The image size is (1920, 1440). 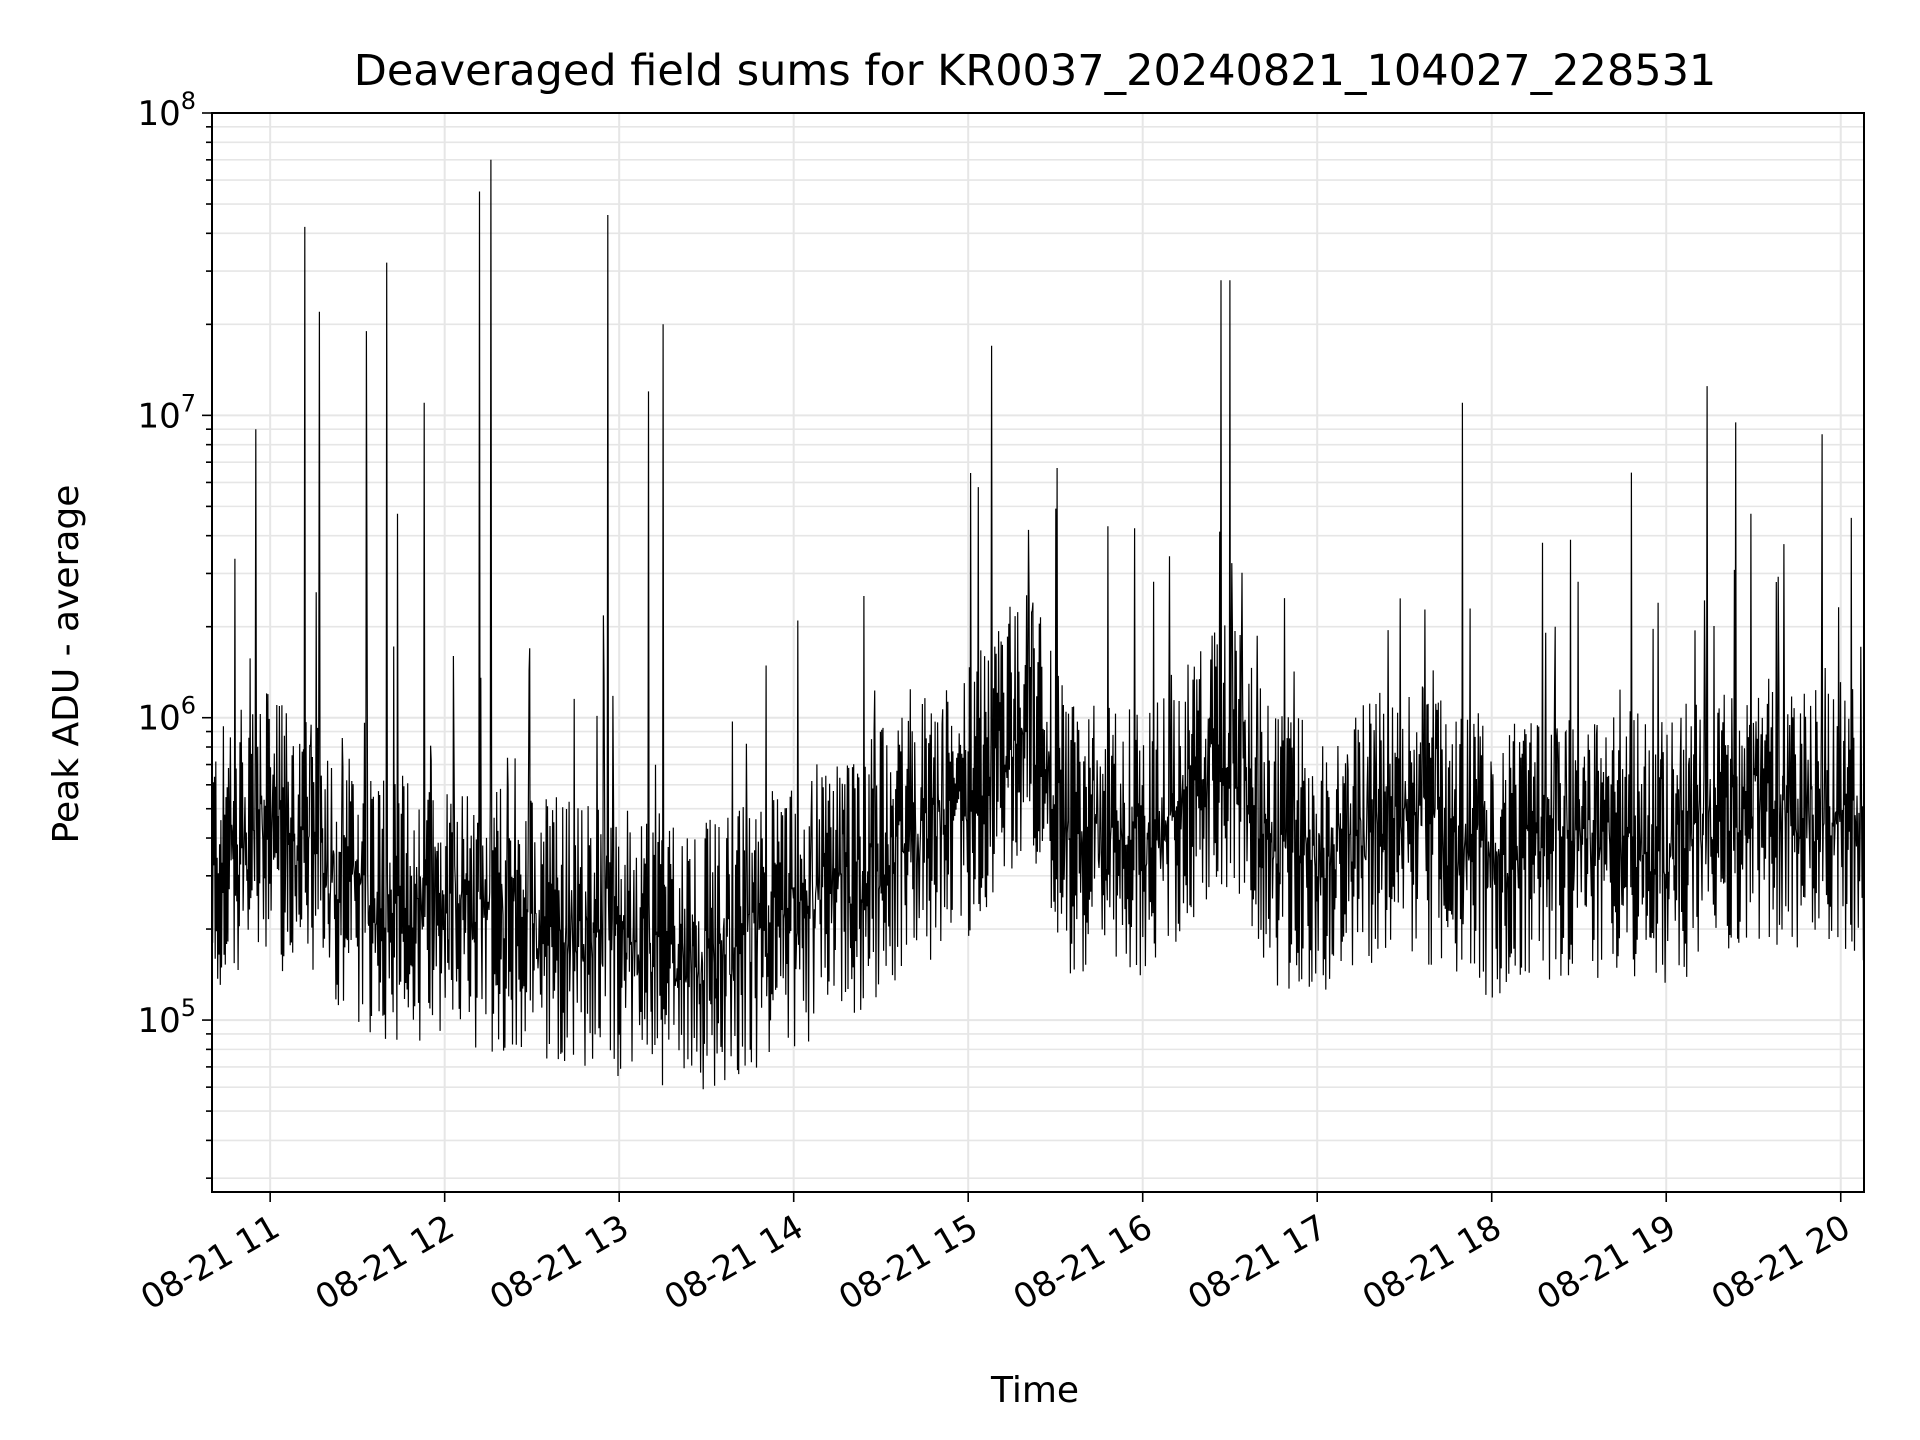 I want to click on y-tick-label: 10⁶, so click(x=166, y=715).